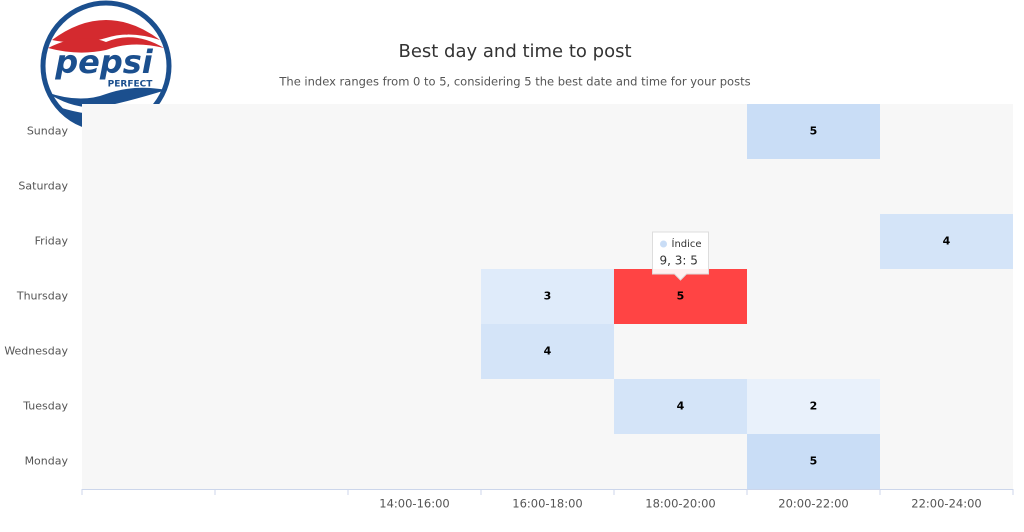 Image resolution: width=1024 pixels, height=532 pixels. I want to click on data-label: 3, so click(548, 296).